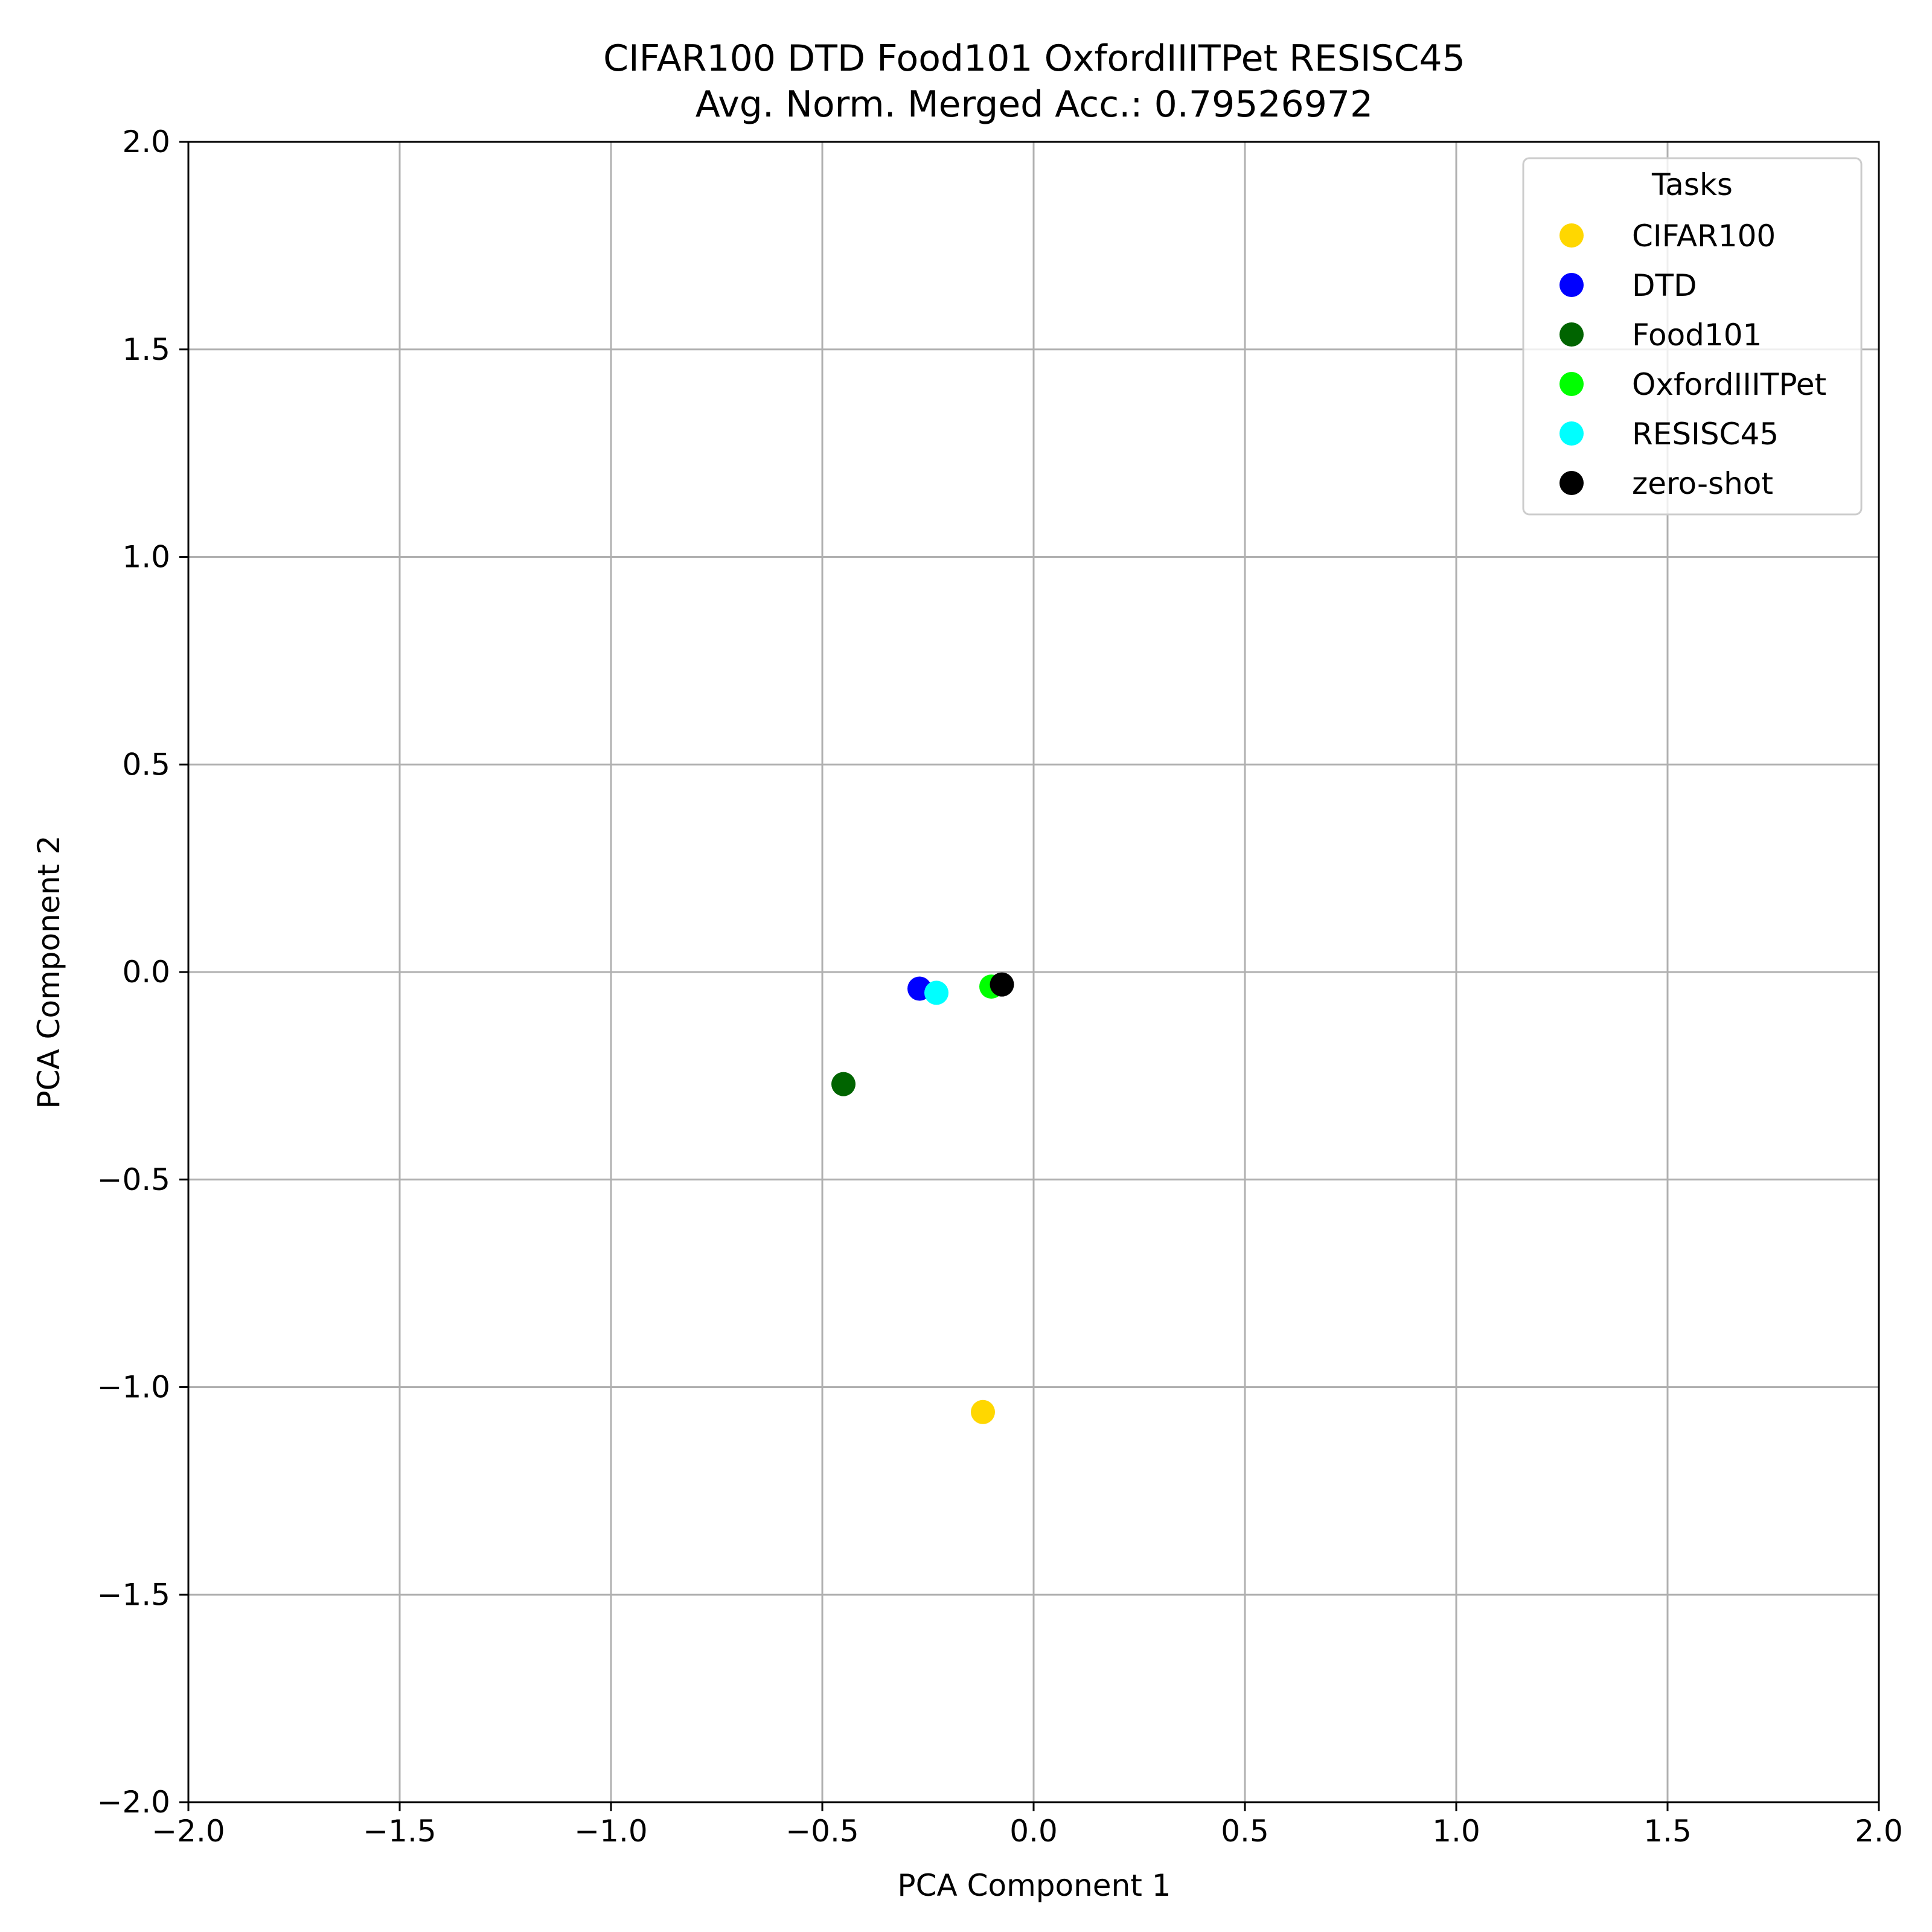  I want to click on legend-label: OxfordIIITPet, so click(1729, 384).